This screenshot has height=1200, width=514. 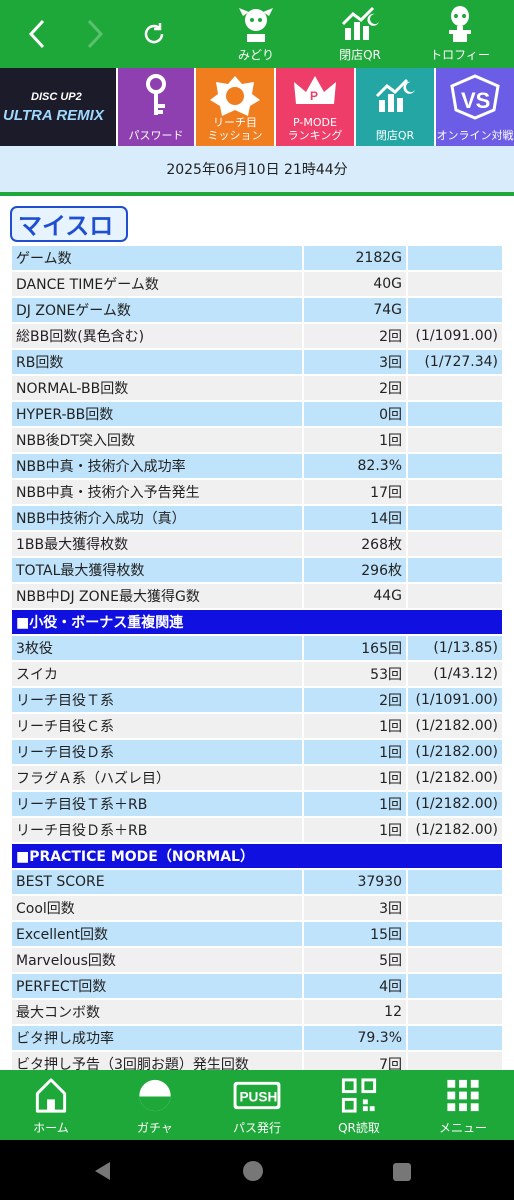 What do you see at coordinates (37, 34) in the screenshot?
I see `back-icon` at bounding box center [37, 34].